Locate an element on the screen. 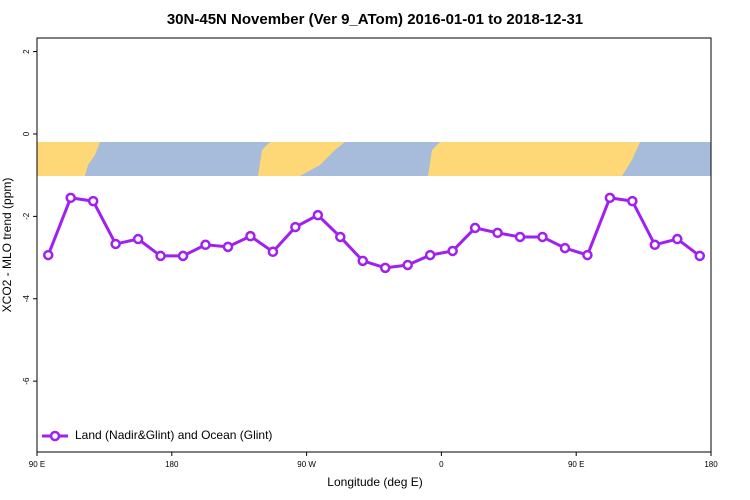  legend-marker is located at coordinates (55, 436).